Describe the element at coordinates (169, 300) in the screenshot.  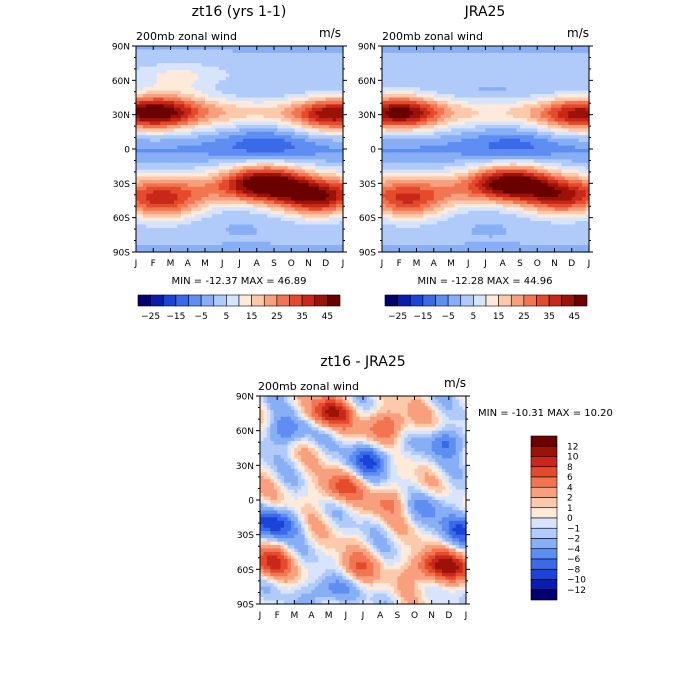
I see `colorbar-swatch` at that location.